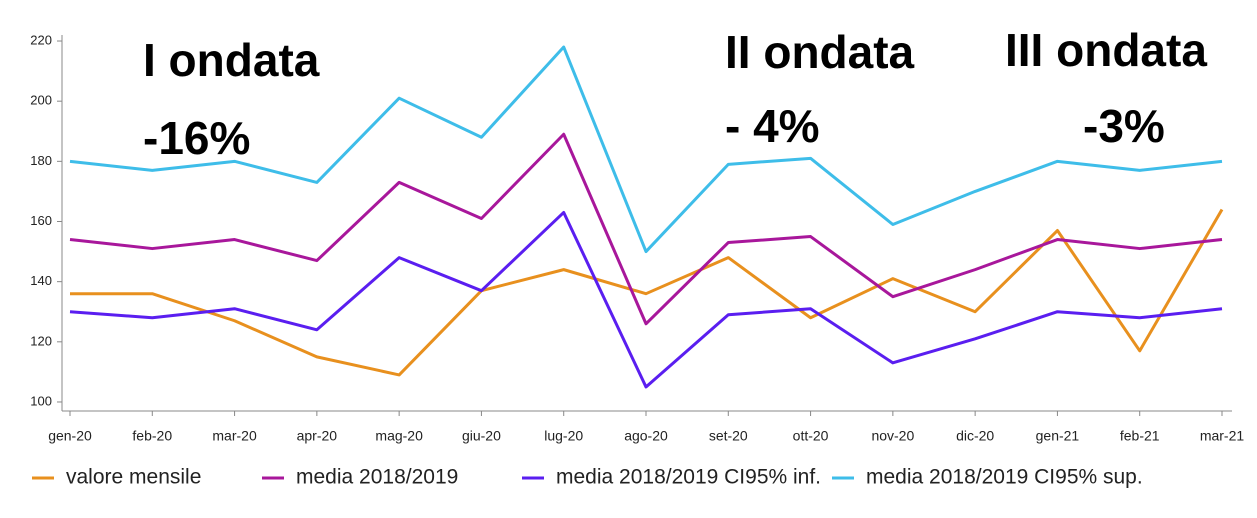 The width and height of the screenshot is (1257, 518). What do you see at coordinates (41, 220) in the screenshot?
I see `y-tick-label: 160` at bounding box center [41, 220].